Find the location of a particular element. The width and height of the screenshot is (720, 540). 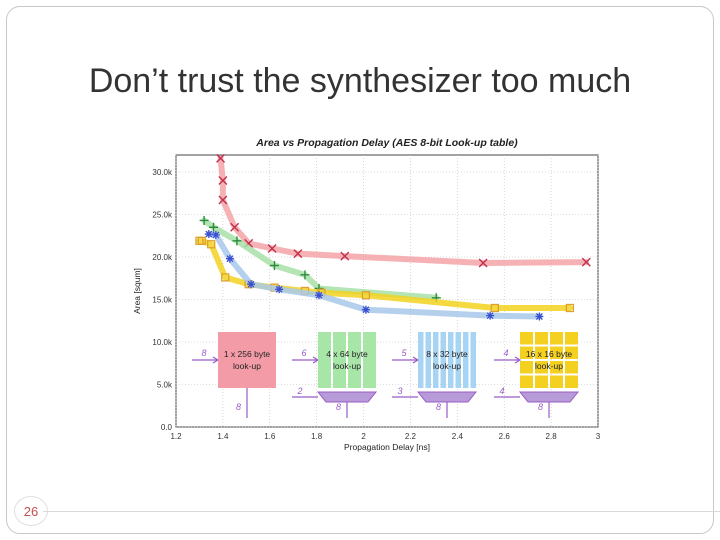

input-bits-label: 6 is located at coordinates (303, 353).